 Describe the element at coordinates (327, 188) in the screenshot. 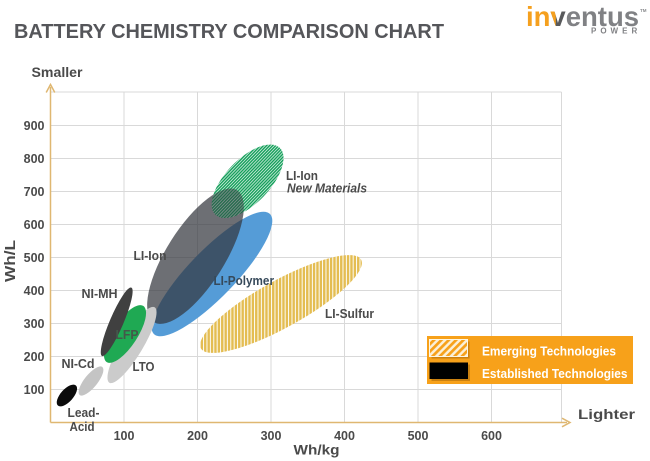

I see `svg-text: New Materials` at that location.